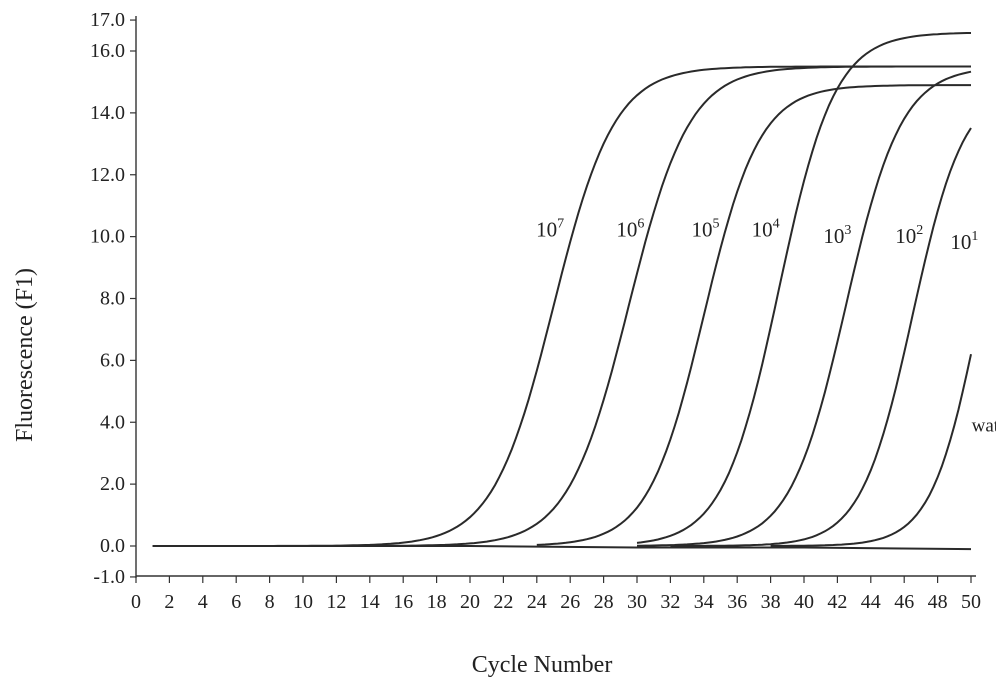 The height and width of the screenshot is (683, 996). I want to click on y-tick-label: 10.0, so click(107, 237).